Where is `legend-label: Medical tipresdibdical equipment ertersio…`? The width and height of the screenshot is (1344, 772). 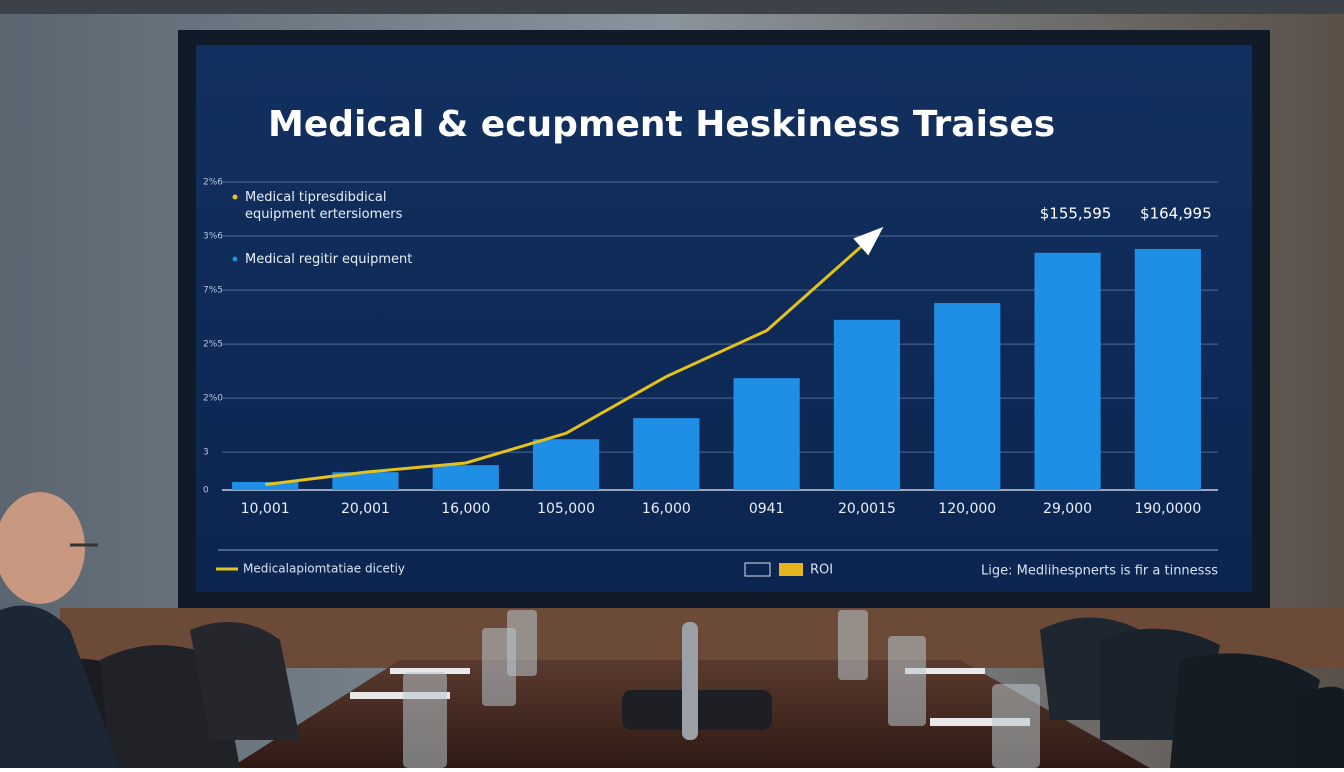 legend-label: Medical tipresdibdical equipment ertersio… is located at coordinates (324, 206).